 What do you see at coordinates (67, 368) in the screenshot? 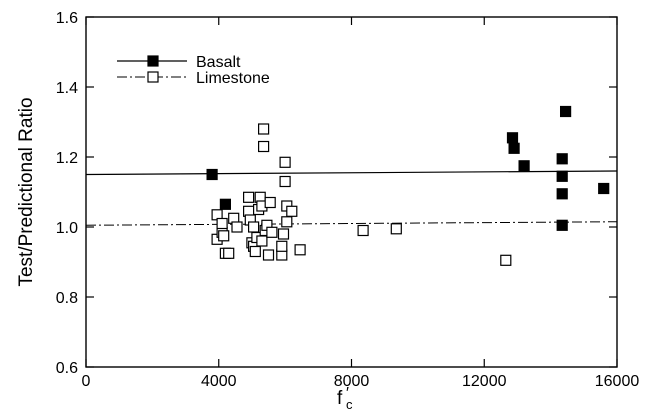
I see `y-tick-label: 0.6` at bounding box center [67, 368].